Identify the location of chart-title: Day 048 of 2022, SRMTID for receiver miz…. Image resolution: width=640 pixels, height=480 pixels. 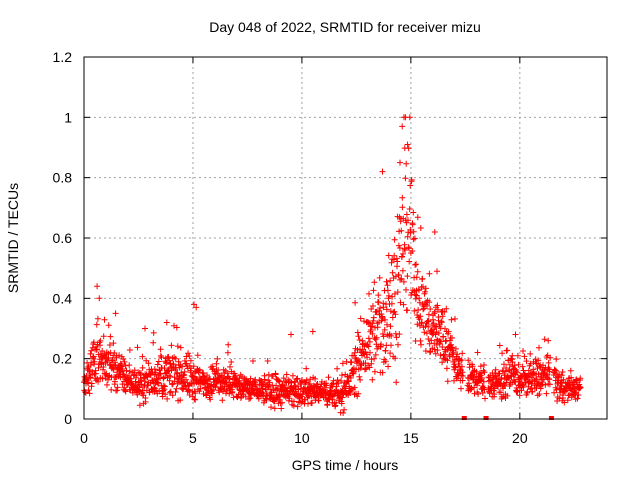
(345, 27).